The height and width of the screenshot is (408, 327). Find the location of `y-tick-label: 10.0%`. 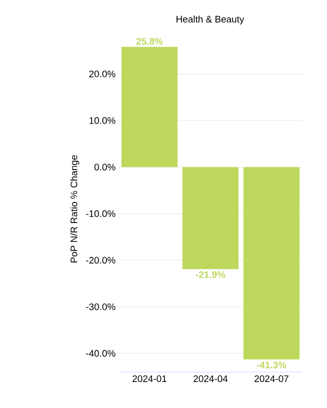

y-tick-label: 10.0% is located at coordinates (103, 120).